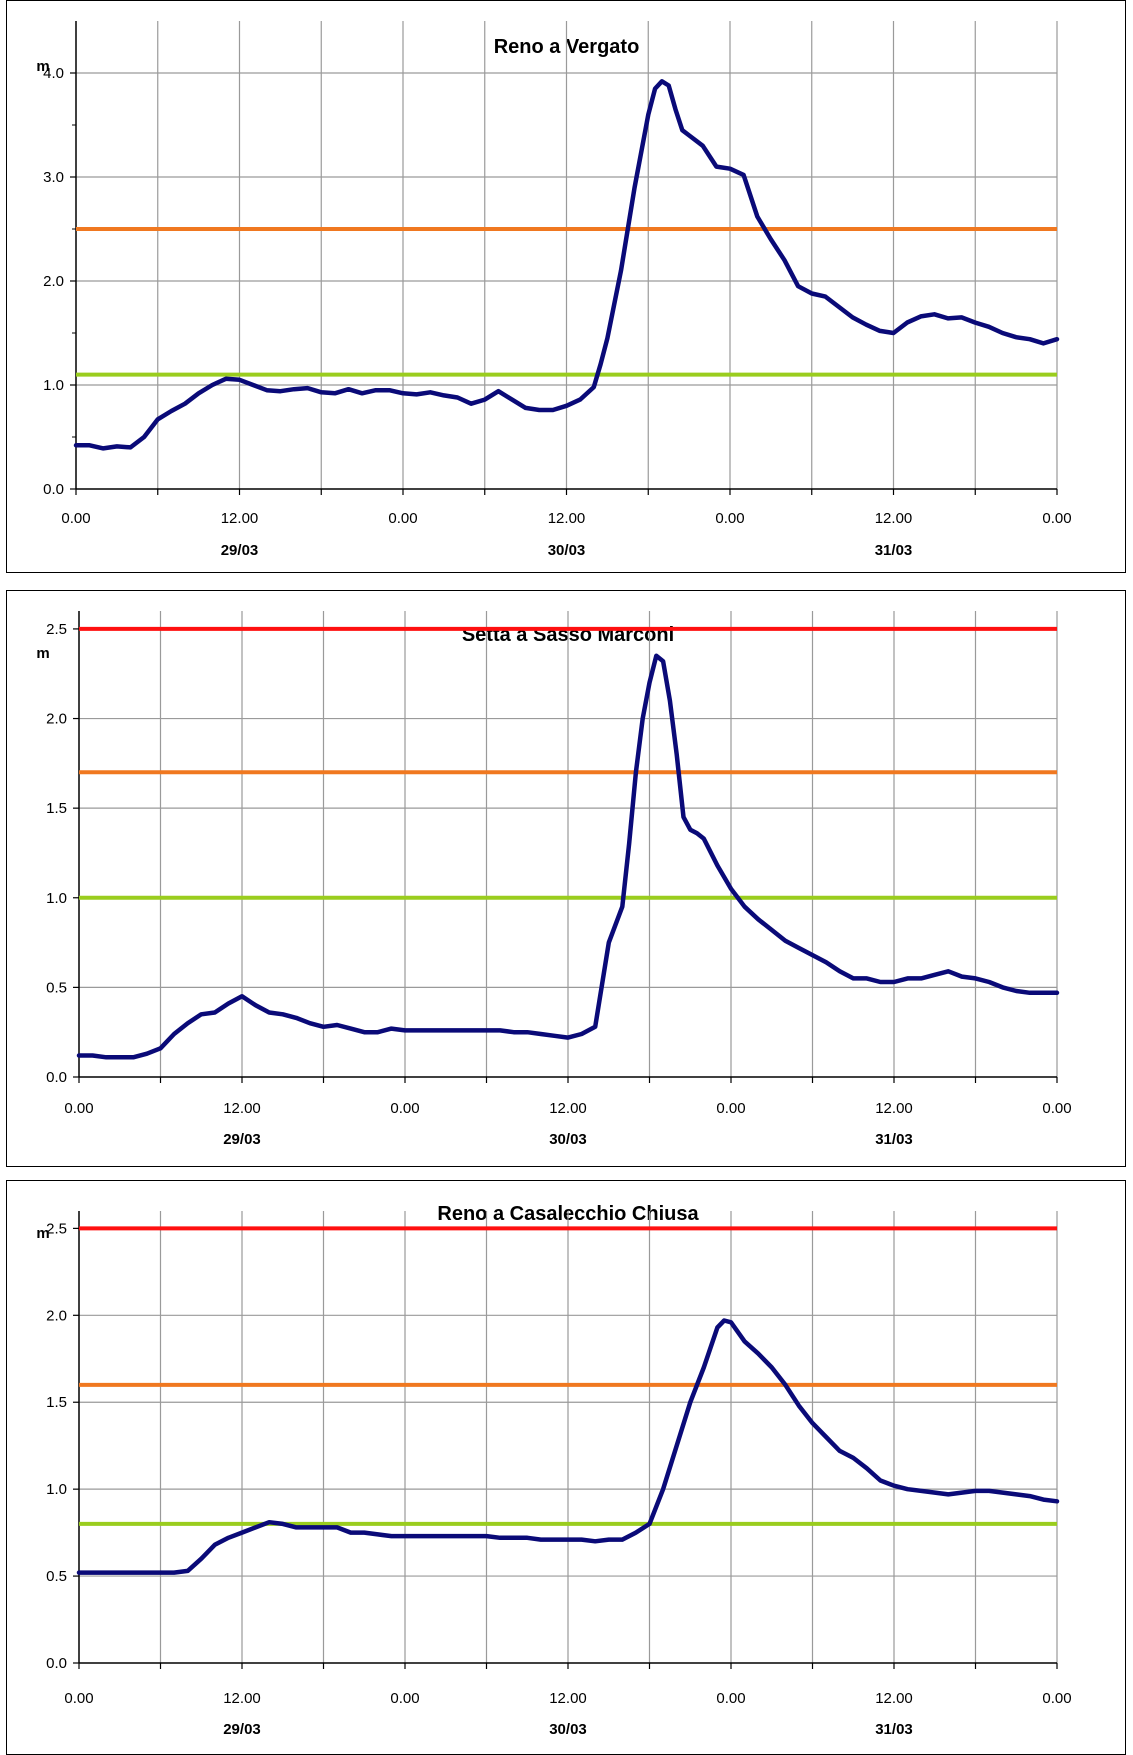 The width and height of the screenshot is (1133, 1755). I want to click on y-tick-label: 4.0, so click(53, 73).